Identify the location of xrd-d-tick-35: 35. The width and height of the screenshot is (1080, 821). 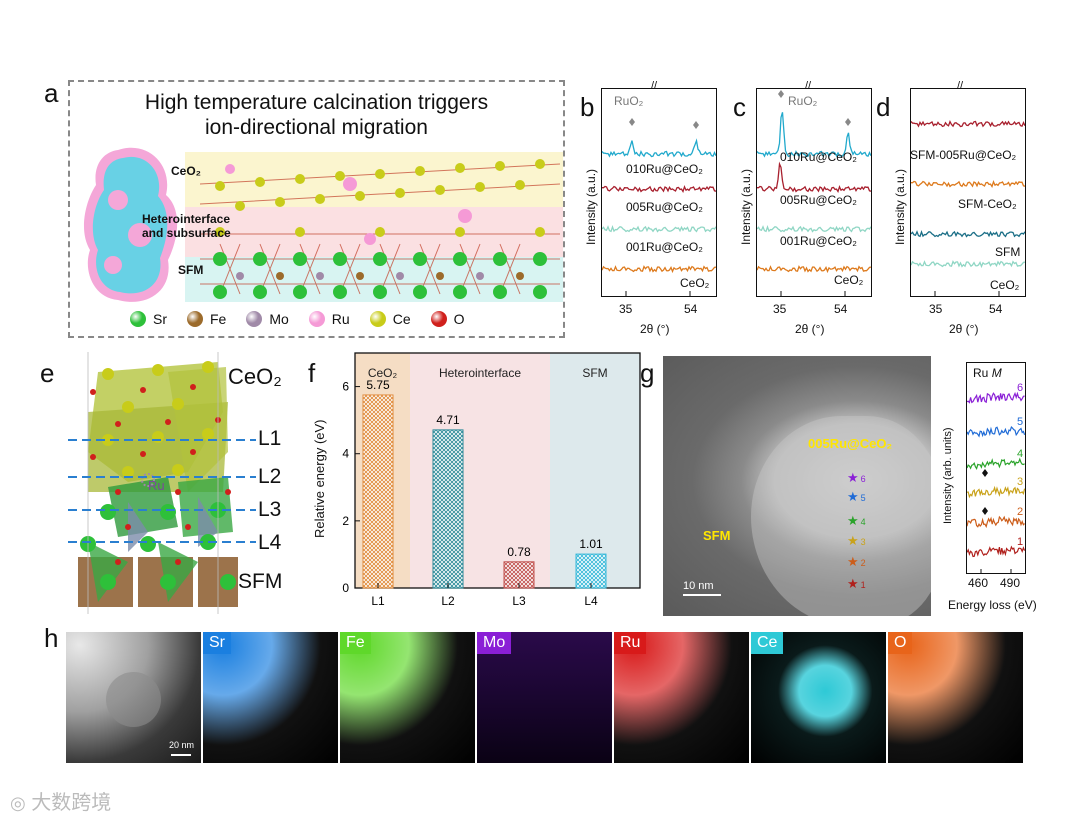
(936, 309).